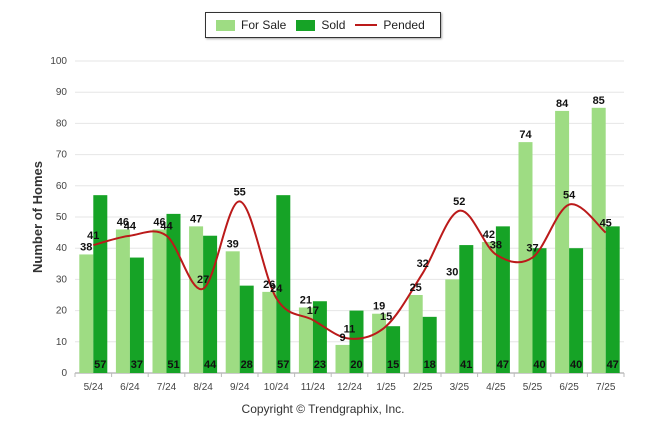  Describe the element at coordinates (356, 365) in the screenshot. I see `data-label-sold: 20` at that location.